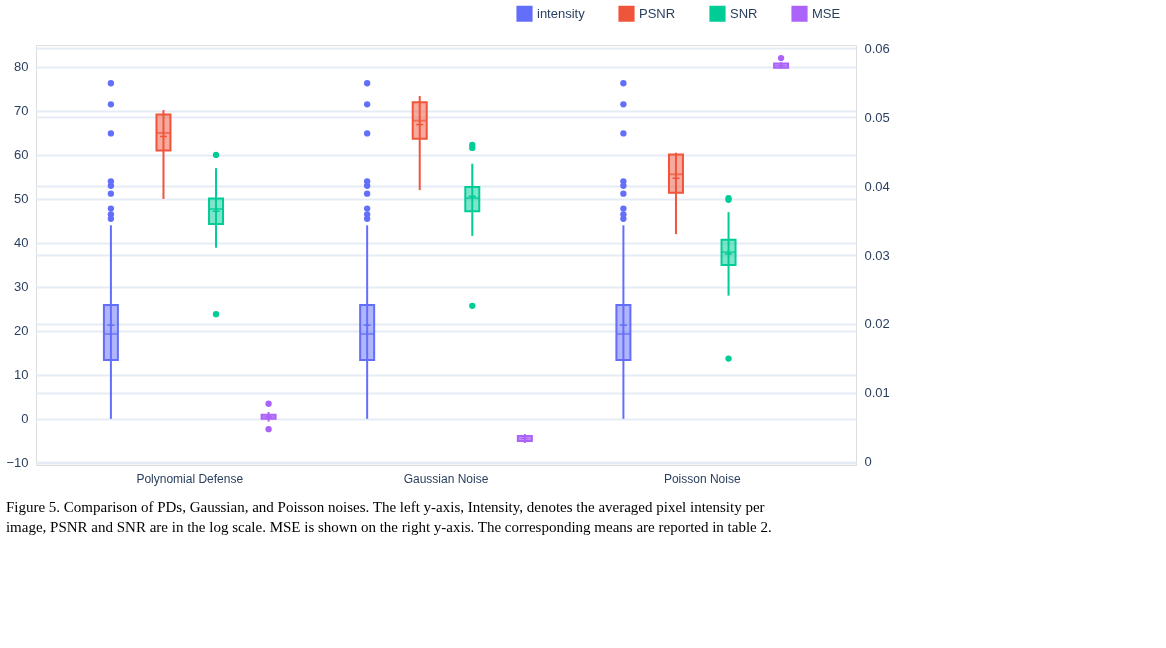  I want to click on y2-tick-label: 0.05, so click(877, 117).